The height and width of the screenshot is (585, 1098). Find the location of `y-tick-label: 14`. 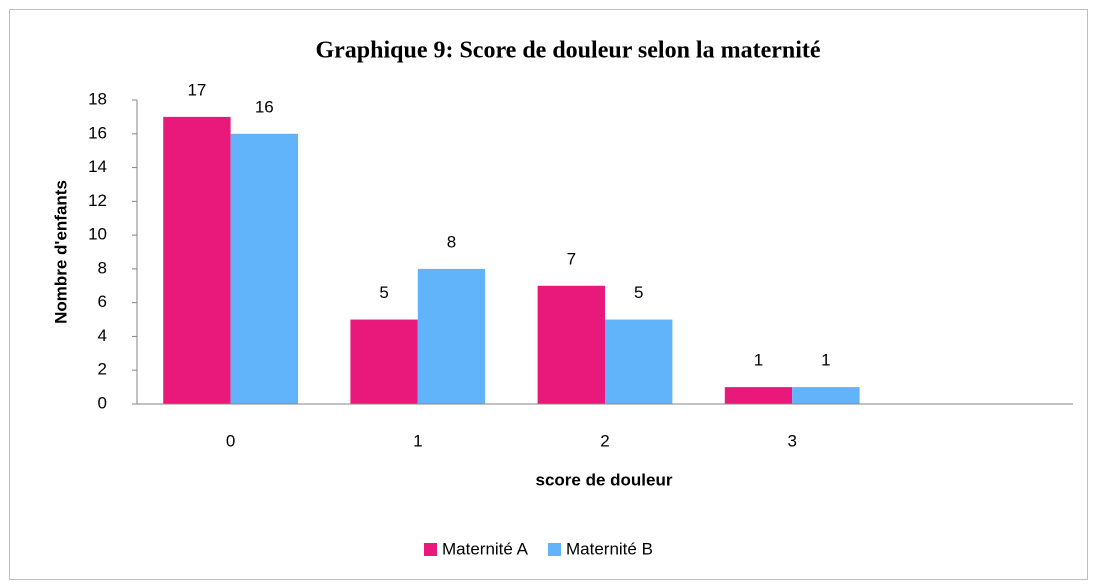

y-tick-label: 14 is located at coordinates (97, 166).